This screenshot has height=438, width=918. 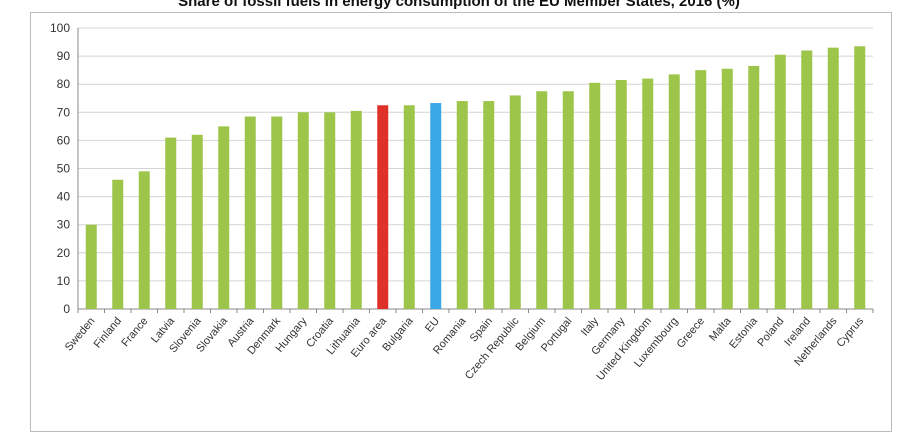 I want to click on x-tick-label: Finland, so click(x=108, y=332).